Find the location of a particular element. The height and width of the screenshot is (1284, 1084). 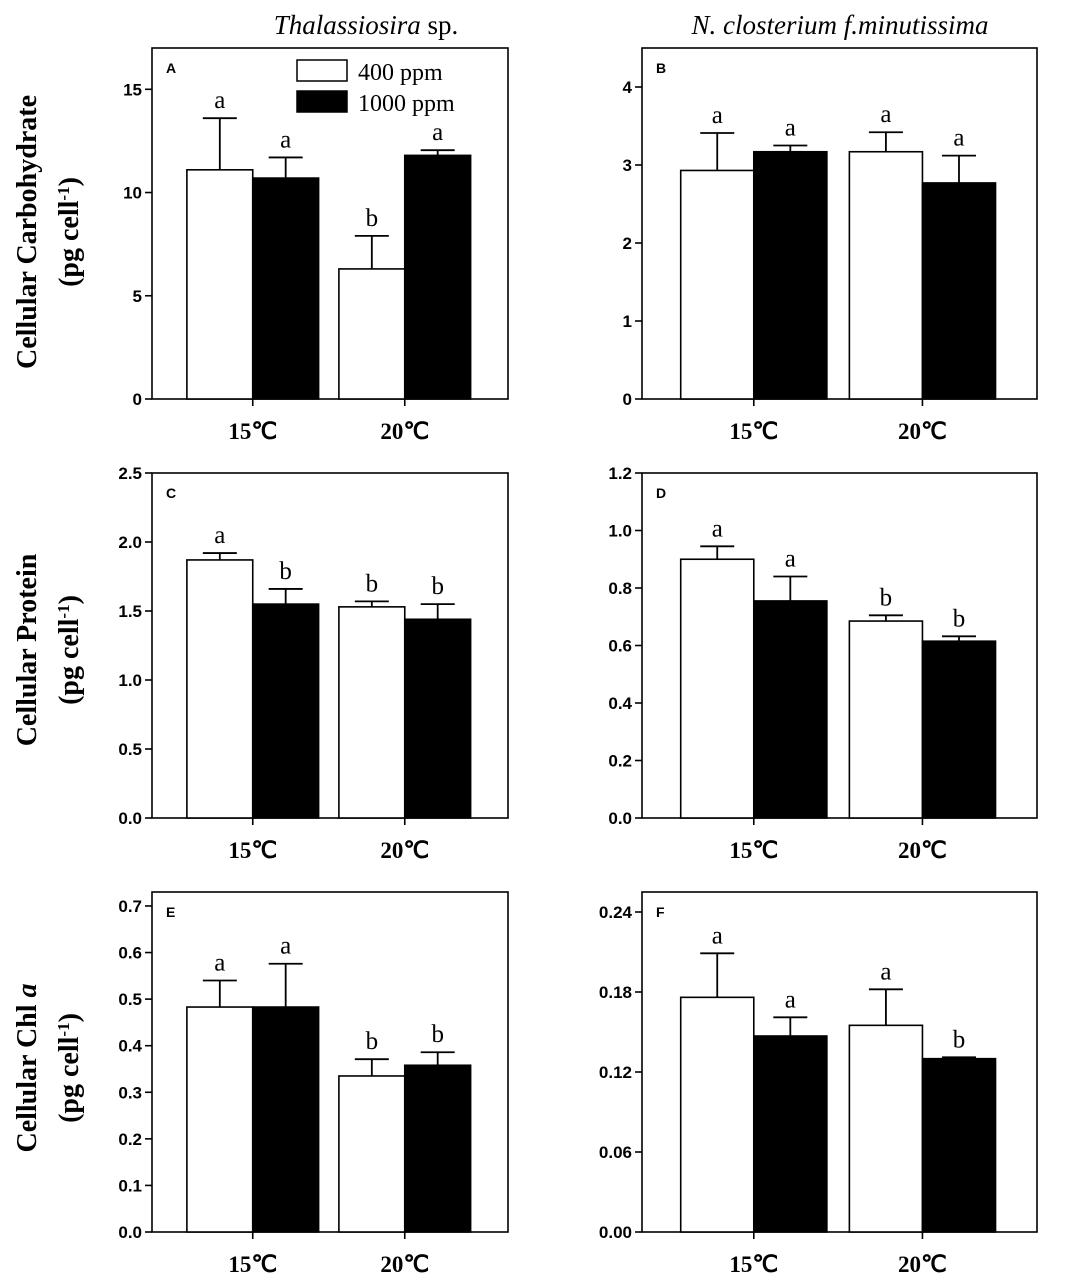

panel-b-bar-400ppm is located at coordinates (886, 275).